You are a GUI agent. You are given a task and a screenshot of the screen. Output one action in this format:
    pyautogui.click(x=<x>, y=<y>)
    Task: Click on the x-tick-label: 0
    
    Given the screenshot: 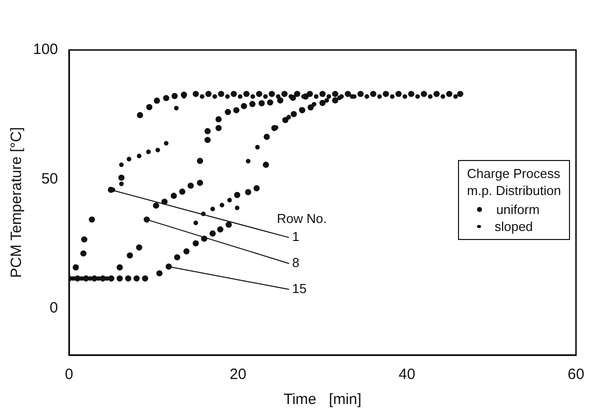 What is the action you would take?
    pyautogui.click(x=69, y=375)
    